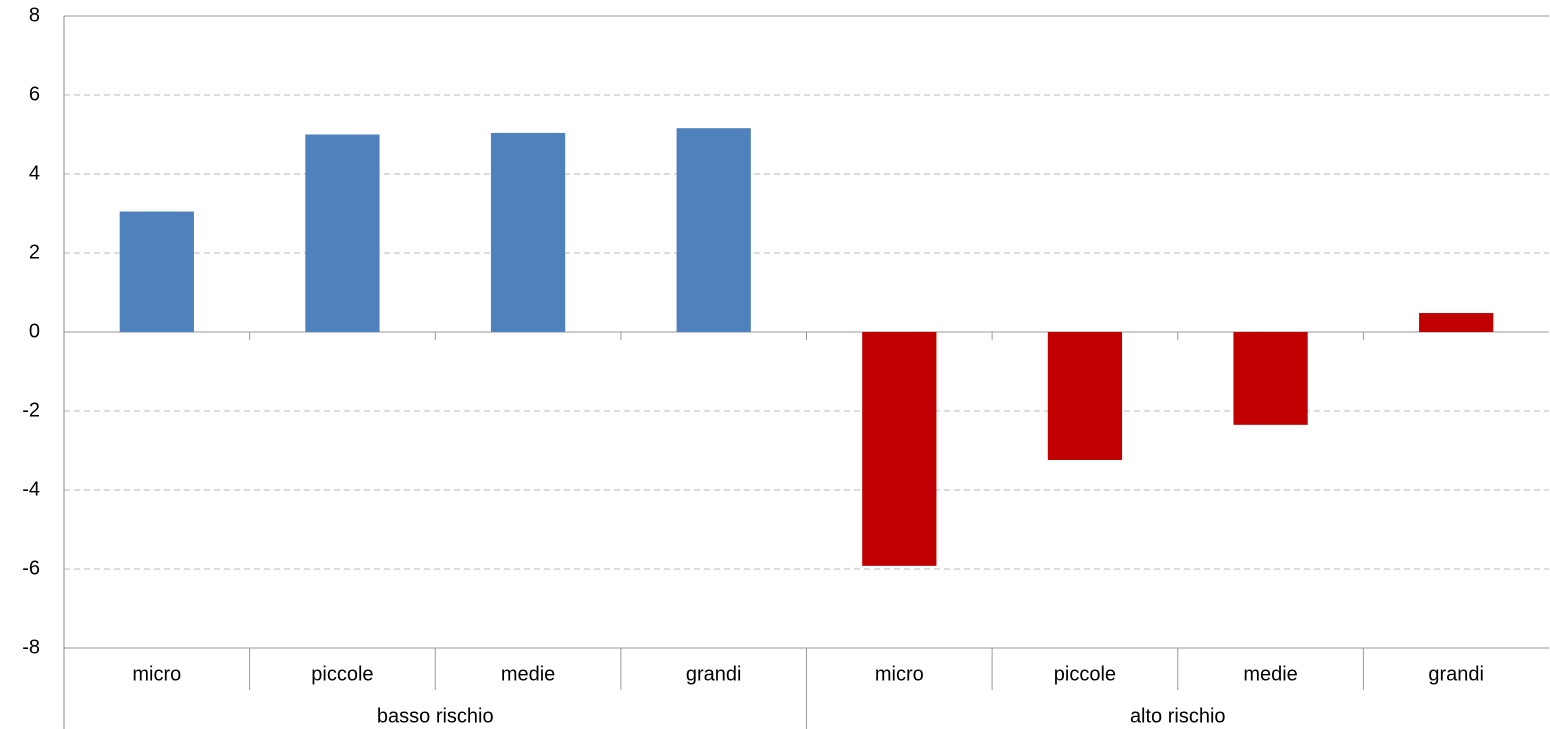  What do you see at coordinates (34, 252) in the screenshot?
I see `y-tick-label: 2` at bounding box center [34, 252].